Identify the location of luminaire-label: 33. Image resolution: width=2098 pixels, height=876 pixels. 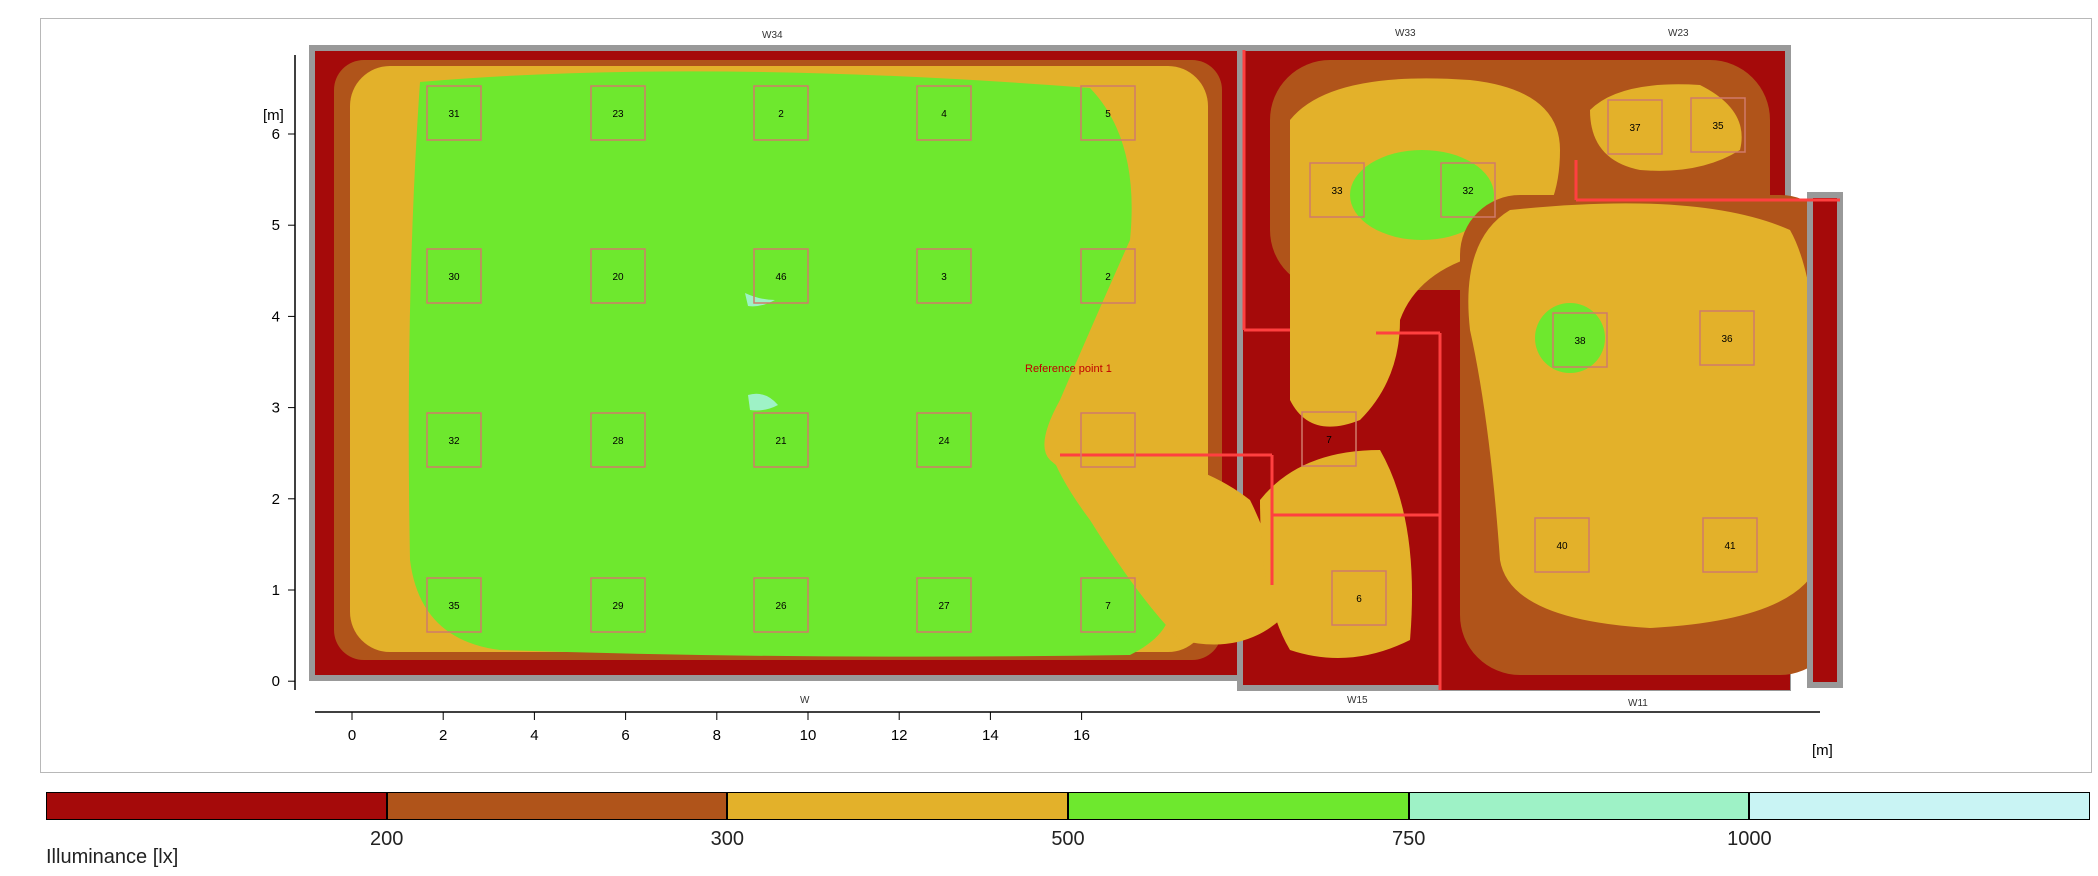
(1337, 191).